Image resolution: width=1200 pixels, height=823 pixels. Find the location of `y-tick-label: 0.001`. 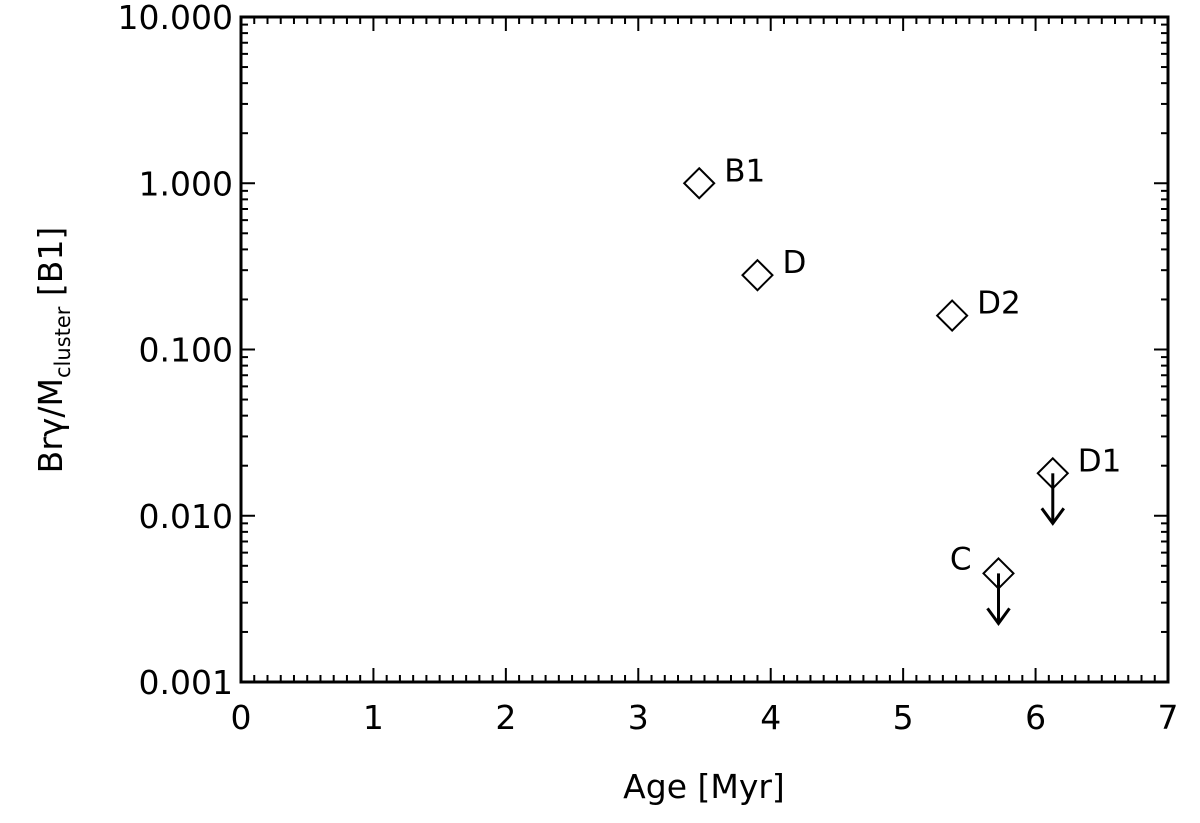

y-tick-label: 0.001 is located at coordinates (186, 682).